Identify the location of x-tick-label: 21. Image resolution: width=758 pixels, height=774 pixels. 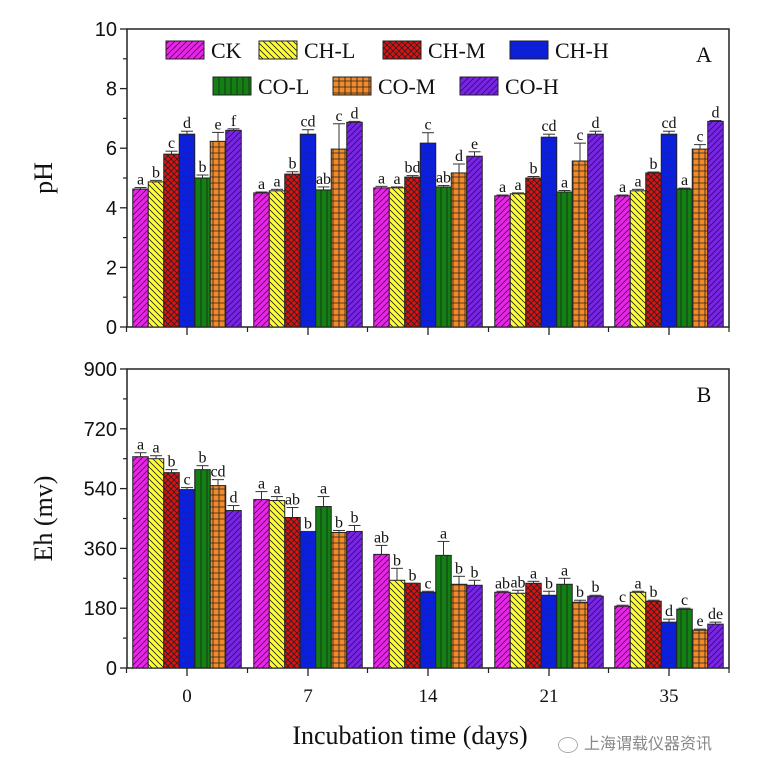
(549, 696).